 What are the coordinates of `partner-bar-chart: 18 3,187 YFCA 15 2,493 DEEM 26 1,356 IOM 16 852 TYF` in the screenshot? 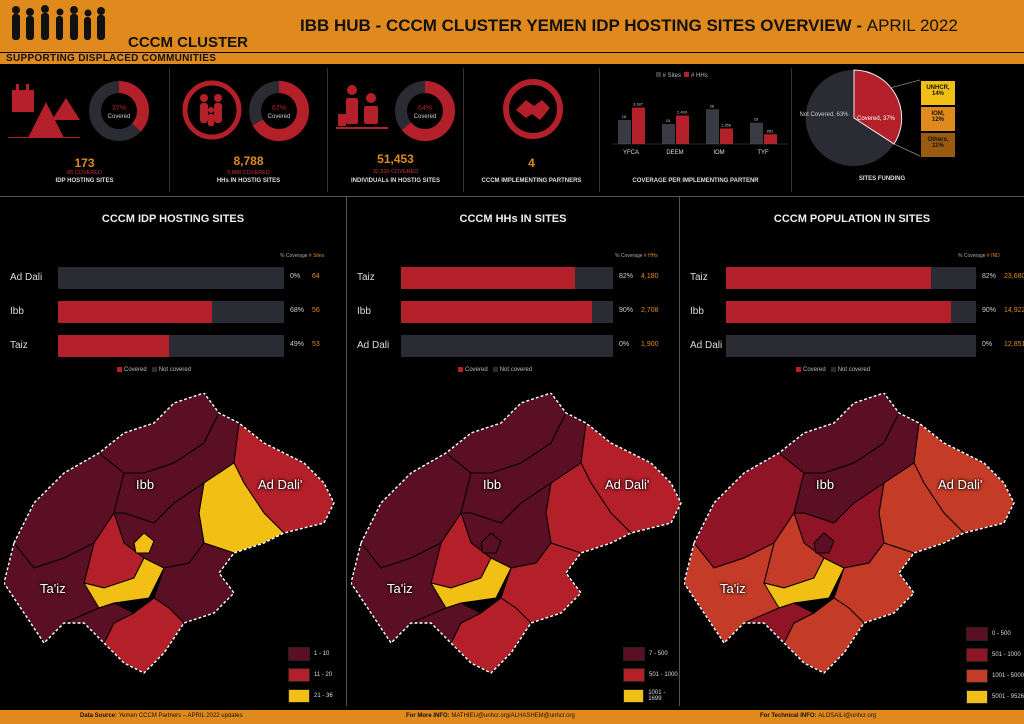 It's located at (700, 129).